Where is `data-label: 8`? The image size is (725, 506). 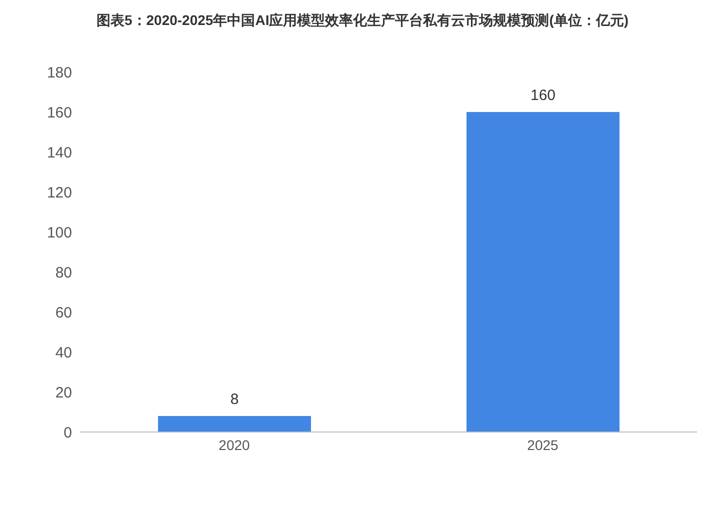 data-label: 8 is located at coordinates (234, 399).